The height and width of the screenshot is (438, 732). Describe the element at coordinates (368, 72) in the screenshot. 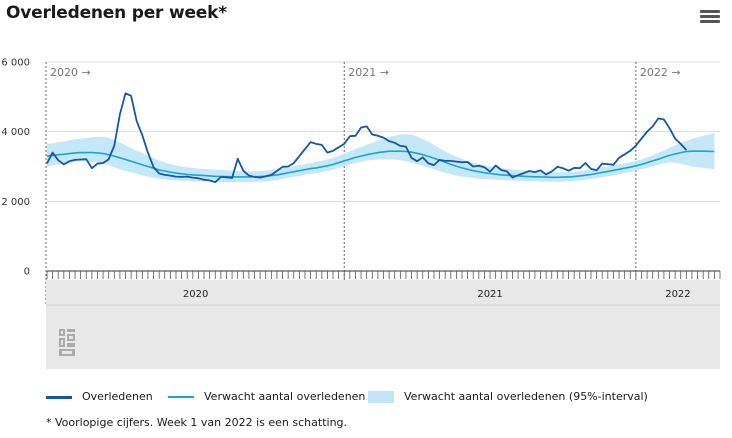

I see `year-marker-label: 2021 →` at that location.